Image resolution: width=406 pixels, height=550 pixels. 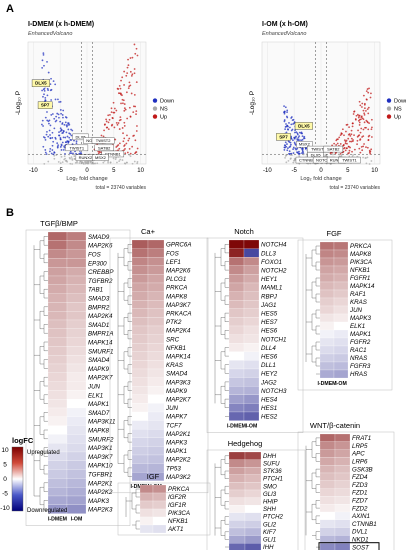 I want to click on y-axis-label: -Log₁₀ P, so click(x=18, y=103).